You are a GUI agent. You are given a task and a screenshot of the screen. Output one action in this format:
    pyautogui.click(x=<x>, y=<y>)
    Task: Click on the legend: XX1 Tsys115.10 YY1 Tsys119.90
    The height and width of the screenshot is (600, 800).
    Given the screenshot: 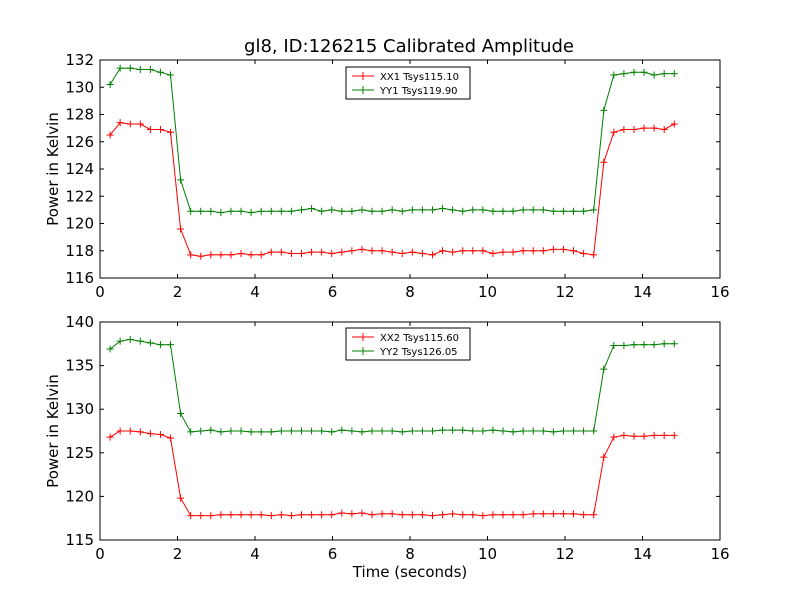 What is the action you would take?
    pyautogui.click(x=408, y=83)
    